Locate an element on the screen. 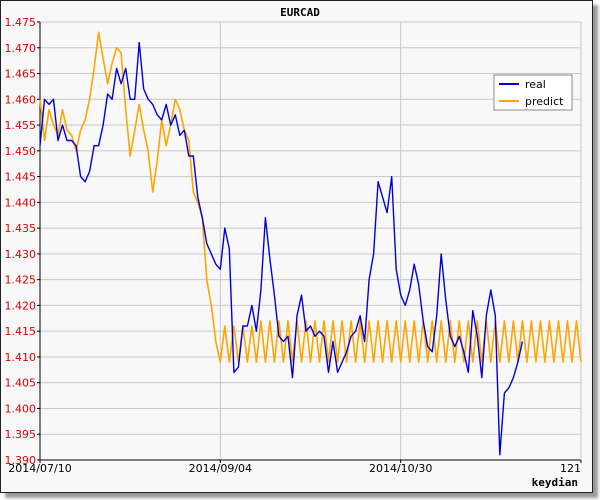  y-tick-label: 1.470 is located at coordinates (21, 48).